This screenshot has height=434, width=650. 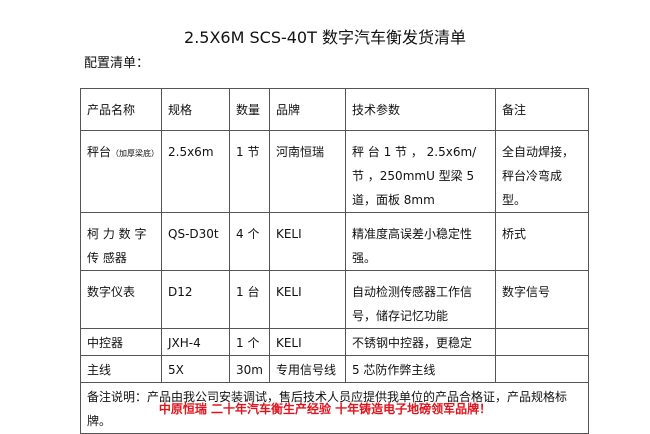 What do you see at coordinates (121, 241) in the screenshot?
I see `cell-name: 柯 力 数 字 传 感器` at bounding box center [121, 241].